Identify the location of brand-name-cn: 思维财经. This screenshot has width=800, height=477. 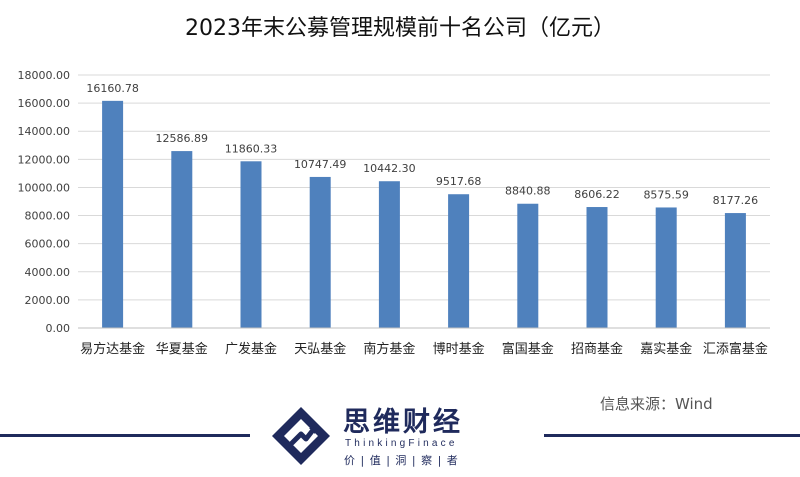
(403, 422).